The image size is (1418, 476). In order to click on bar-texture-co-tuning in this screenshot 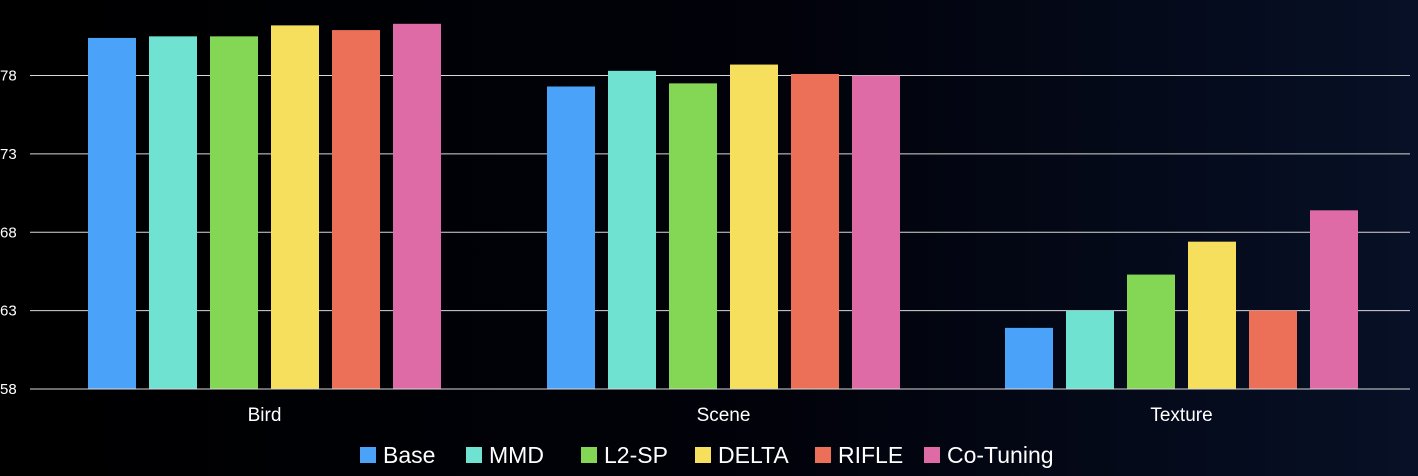, I will do `click(1334, 299)`.